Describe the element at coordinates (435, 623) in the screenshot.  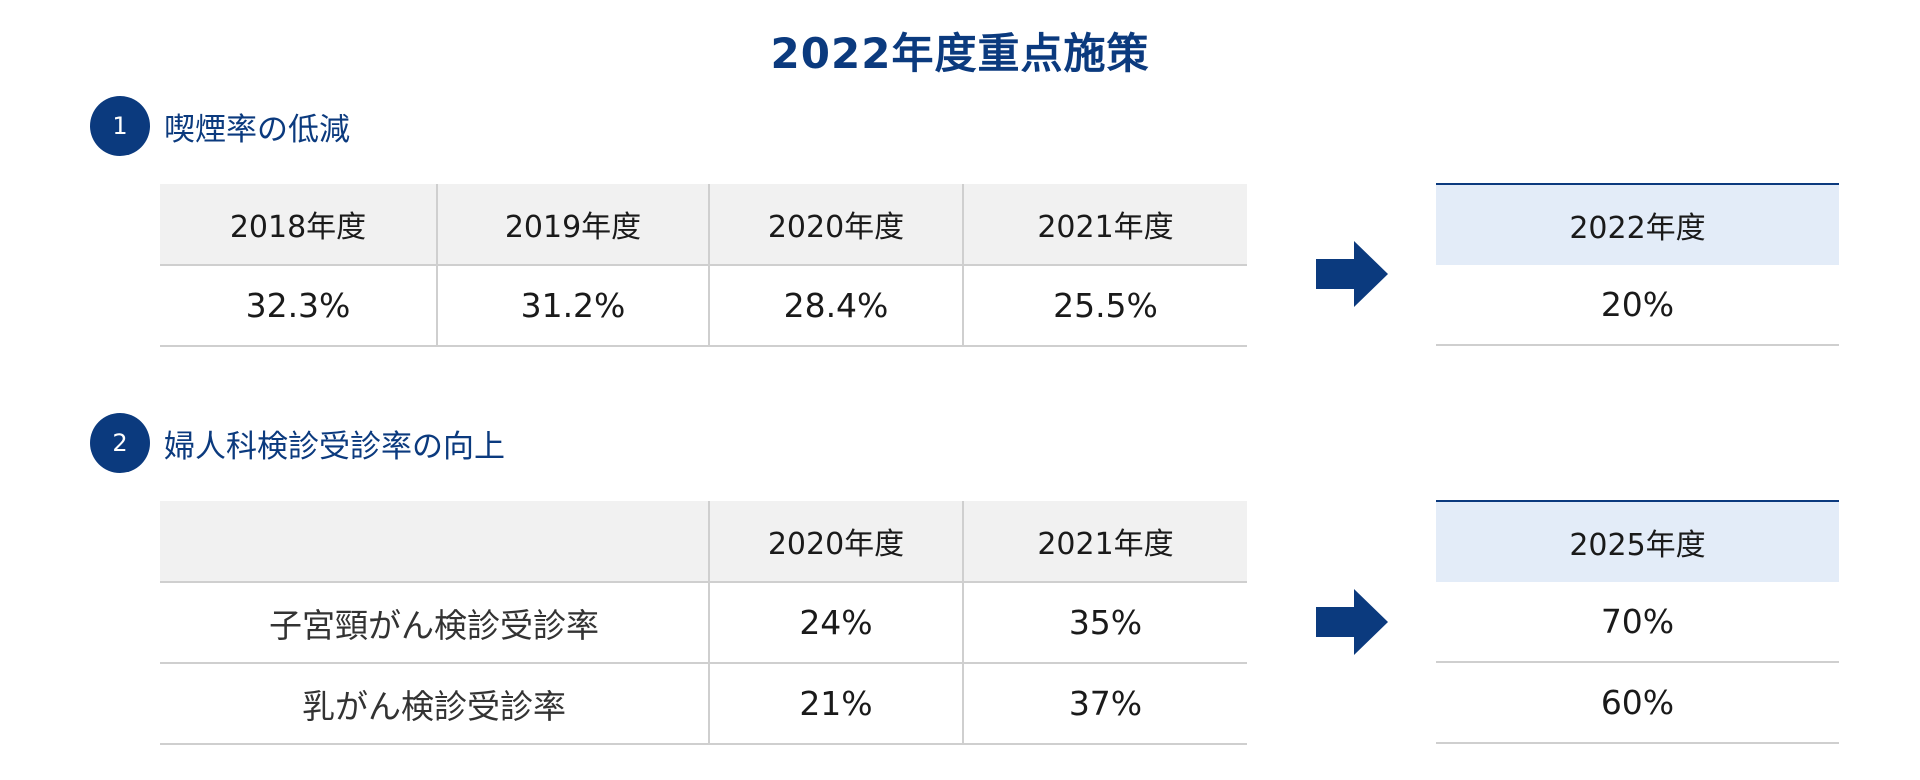
I see `row-label: 子宮頸がん検診受診率` at that location.